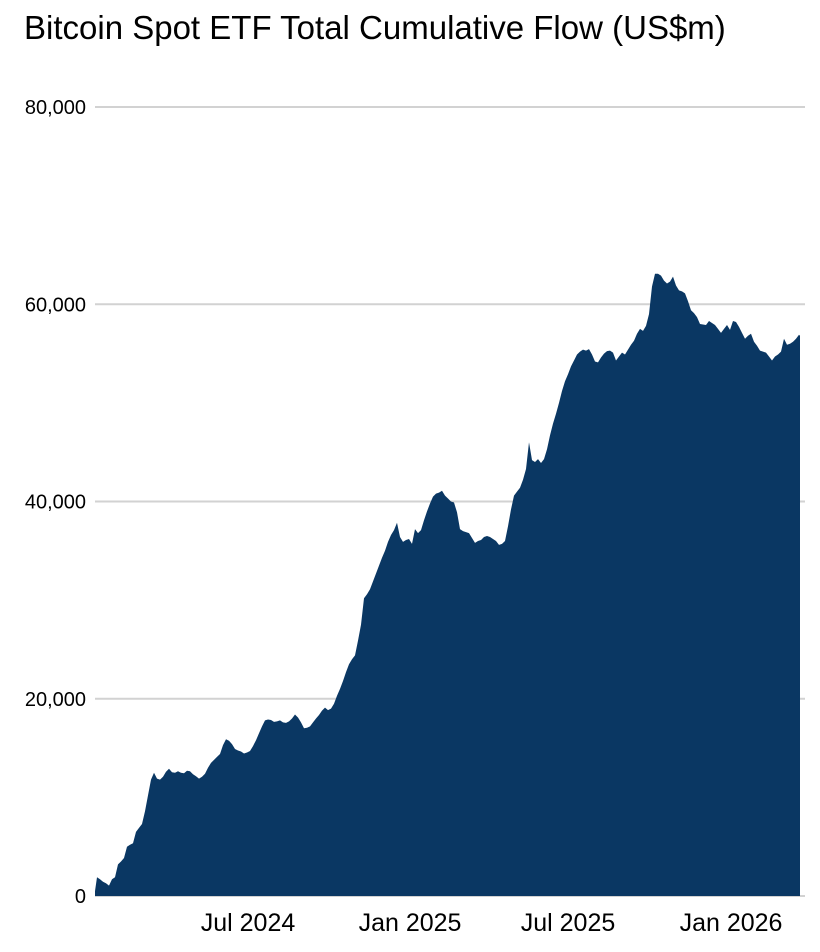  What do you see at coordinates (248, 923) in the screenshot?
I see `x-tick-label-jul-2024: Jul 2024` at bounding box center [248, 923].